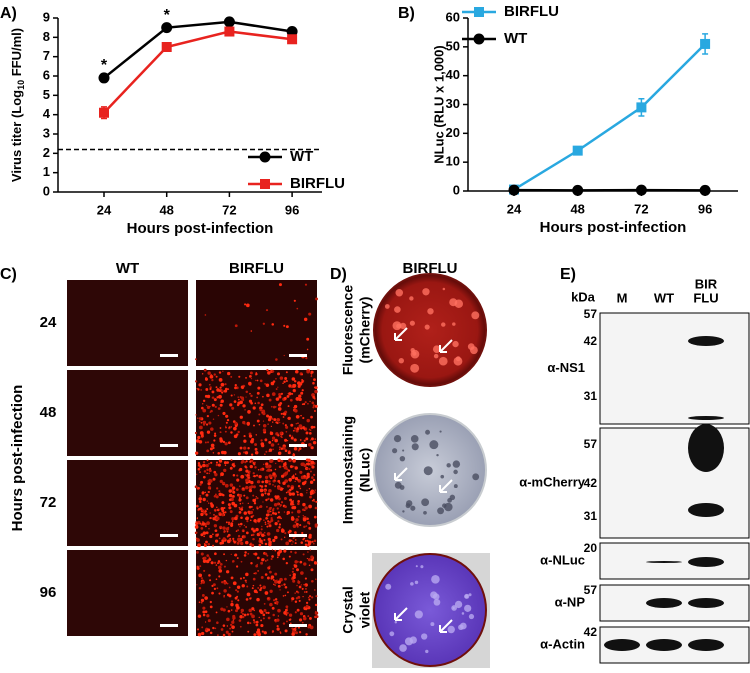 This screenshot has width=750, height=673. What do you see at coordinates (256, 268) in the screenshot?
I see `label: BIRFLU` at bounding box center [256, 268].